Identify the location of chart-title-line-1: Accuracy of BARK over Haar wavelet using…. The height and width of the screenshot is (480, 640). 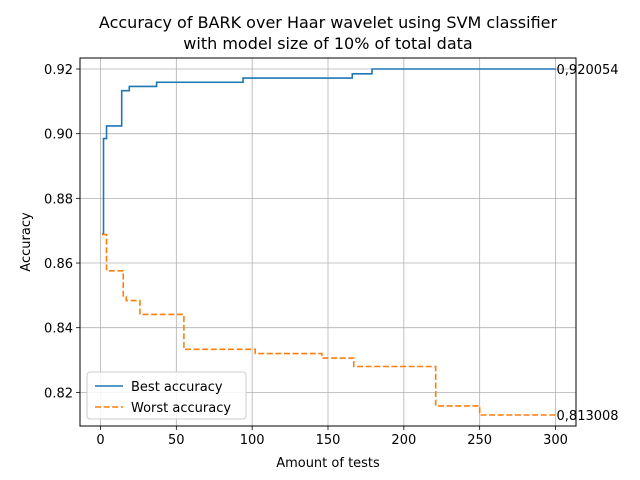
(328, 22).